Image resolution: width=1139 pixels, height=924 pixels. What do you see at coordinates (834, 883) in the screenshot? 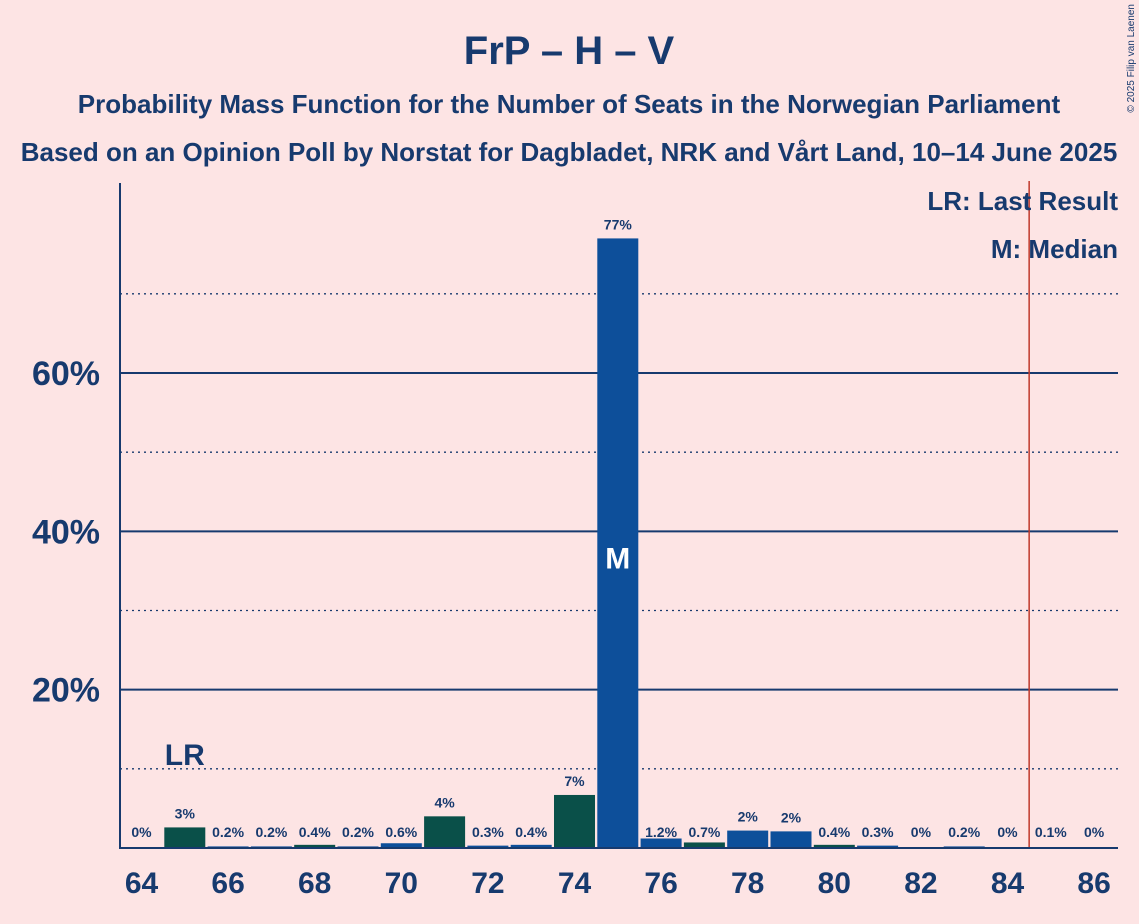
I see `x-tick-label-80: 80` at bounding box center [834, 883].